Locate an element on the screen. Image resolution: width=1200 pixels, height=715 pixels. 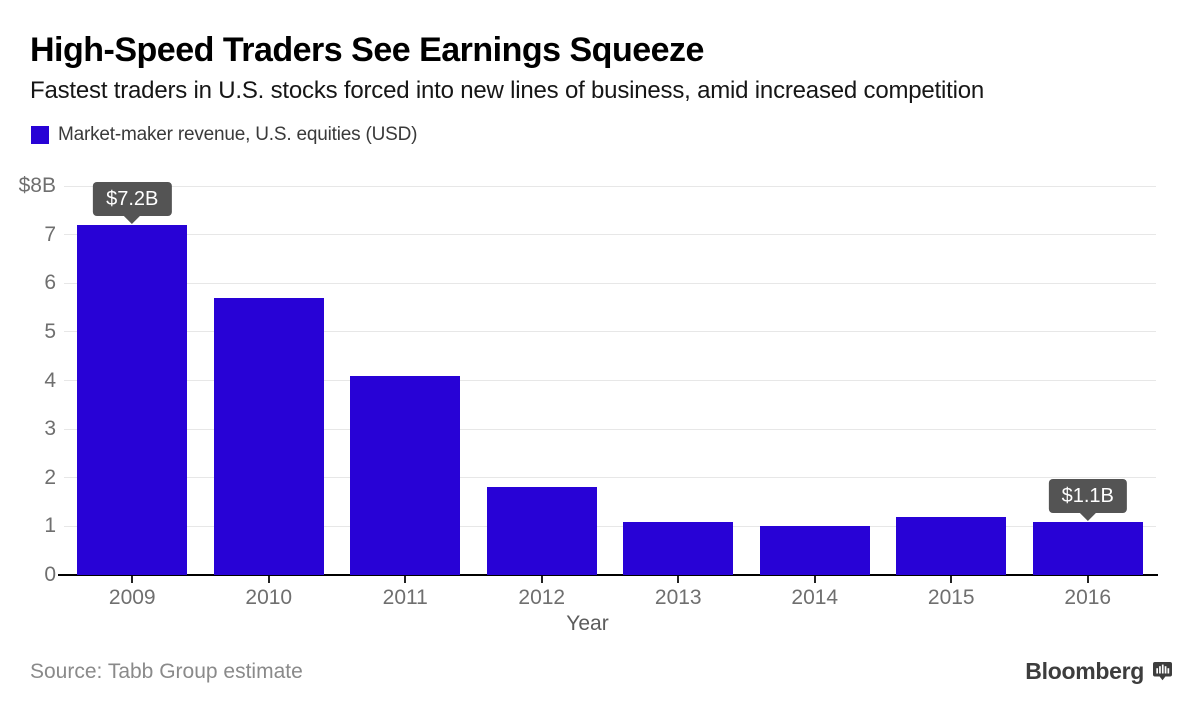
y-axis-tick-label: 4 is located at coordinates (50, 380).